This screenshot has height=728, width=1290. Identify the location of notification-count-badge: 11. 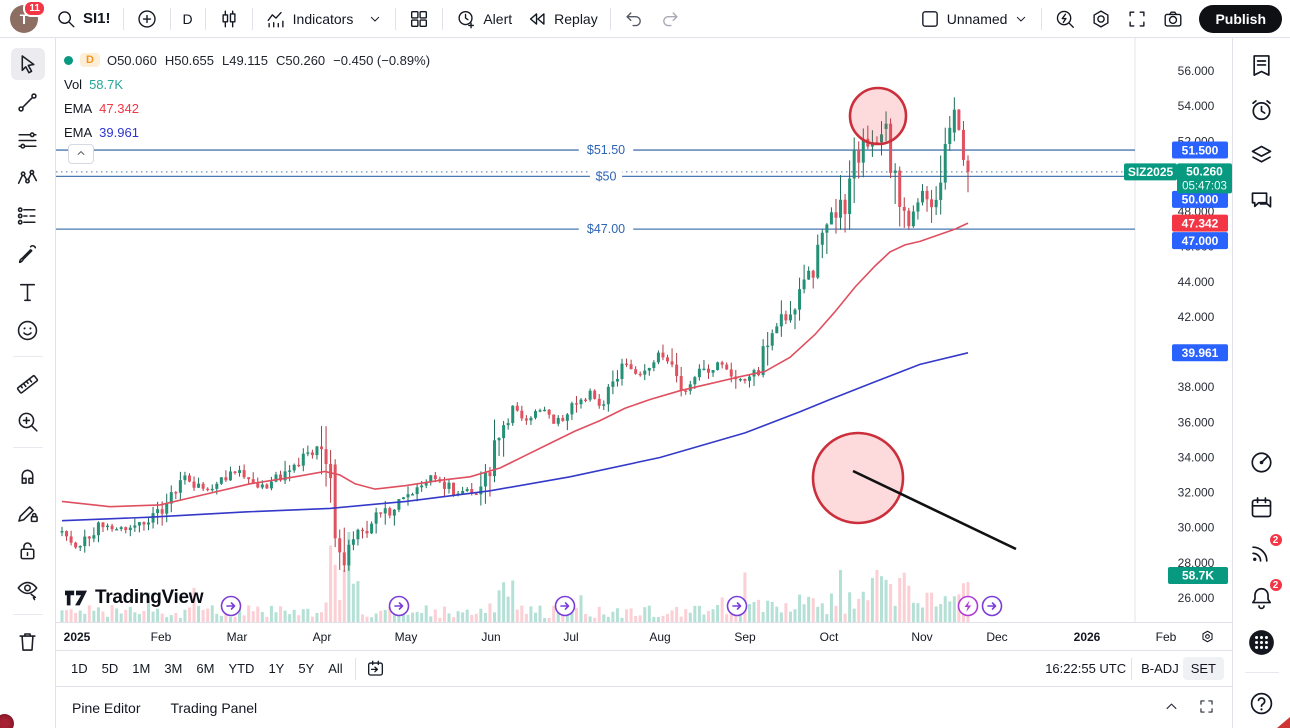
(34, 8).